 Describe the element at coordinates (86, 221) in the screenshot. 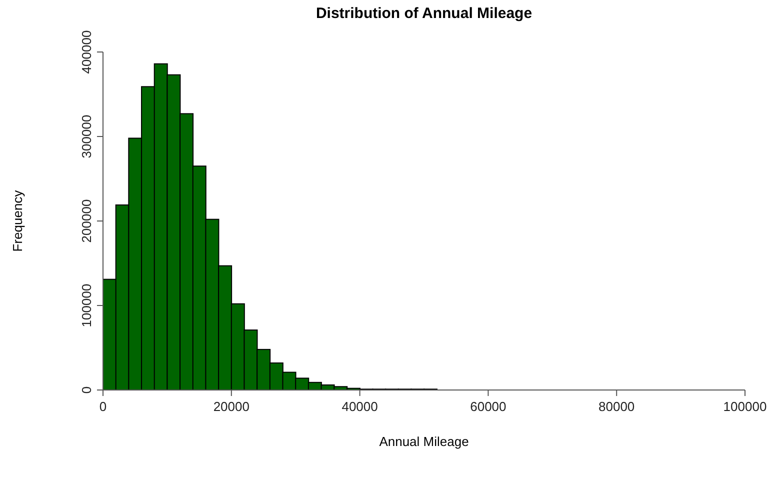

I see `y-tick-label: 200000` at that location.